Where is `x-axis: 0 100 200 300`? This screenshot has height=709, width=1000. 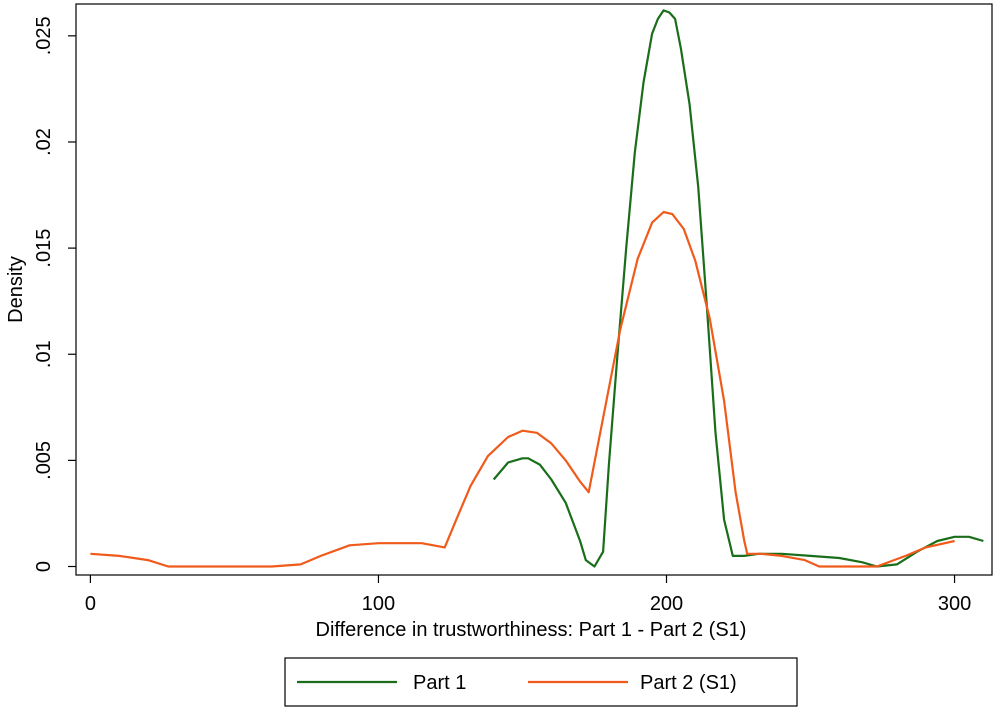 x-axis: 0 100 200 300 is located at coordinates (528, 595).